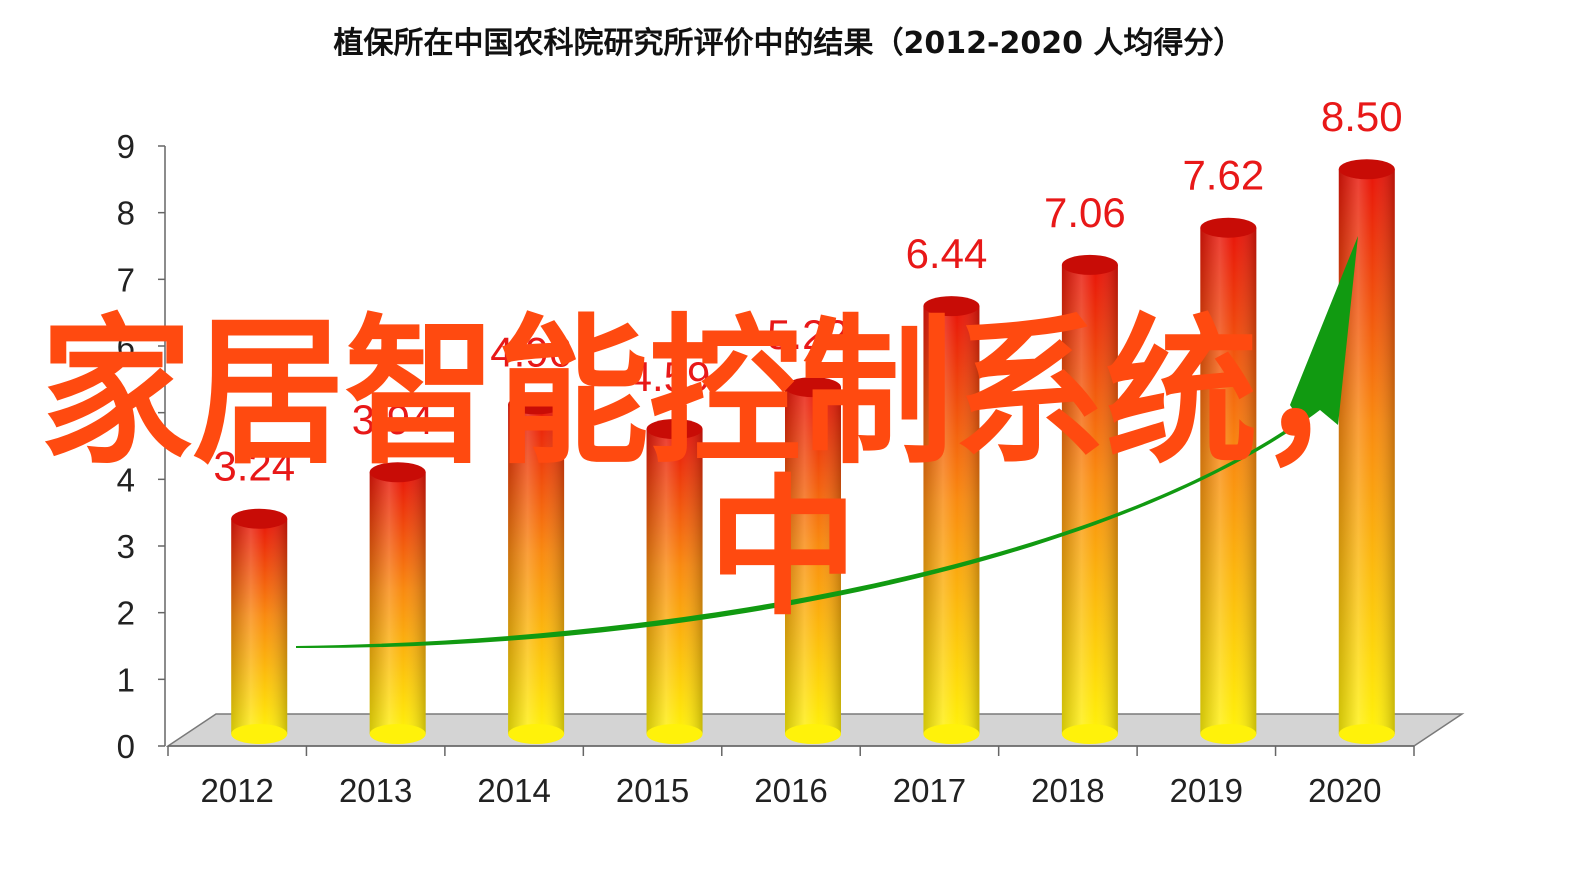  Describe the element at coordinates (1206, 790) in the screenshot. I see `x-tick-label: 2019` at that location.